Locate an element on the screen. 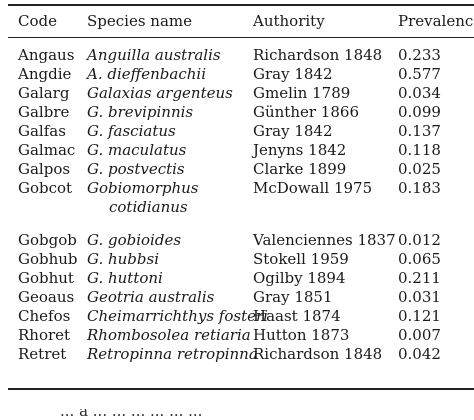 This screenshot has height=420, width=474. cell-authority: Gmelin 1789 is located at coordinates (302, 93).